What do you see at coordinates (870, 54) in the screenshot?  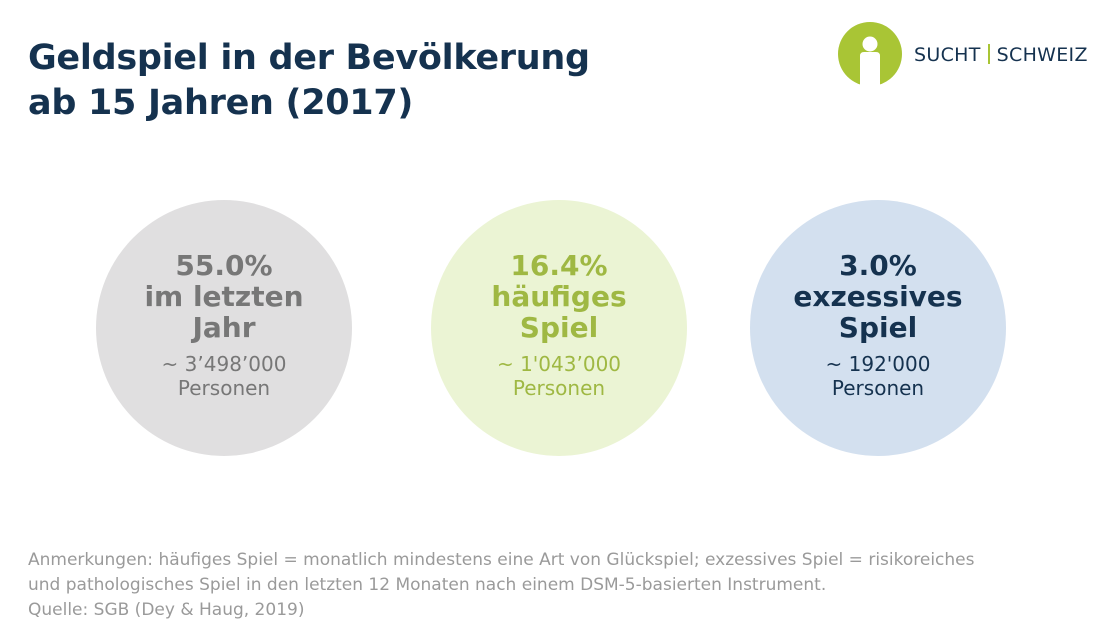 I see `person-icon` at bounding box center [870, 54].